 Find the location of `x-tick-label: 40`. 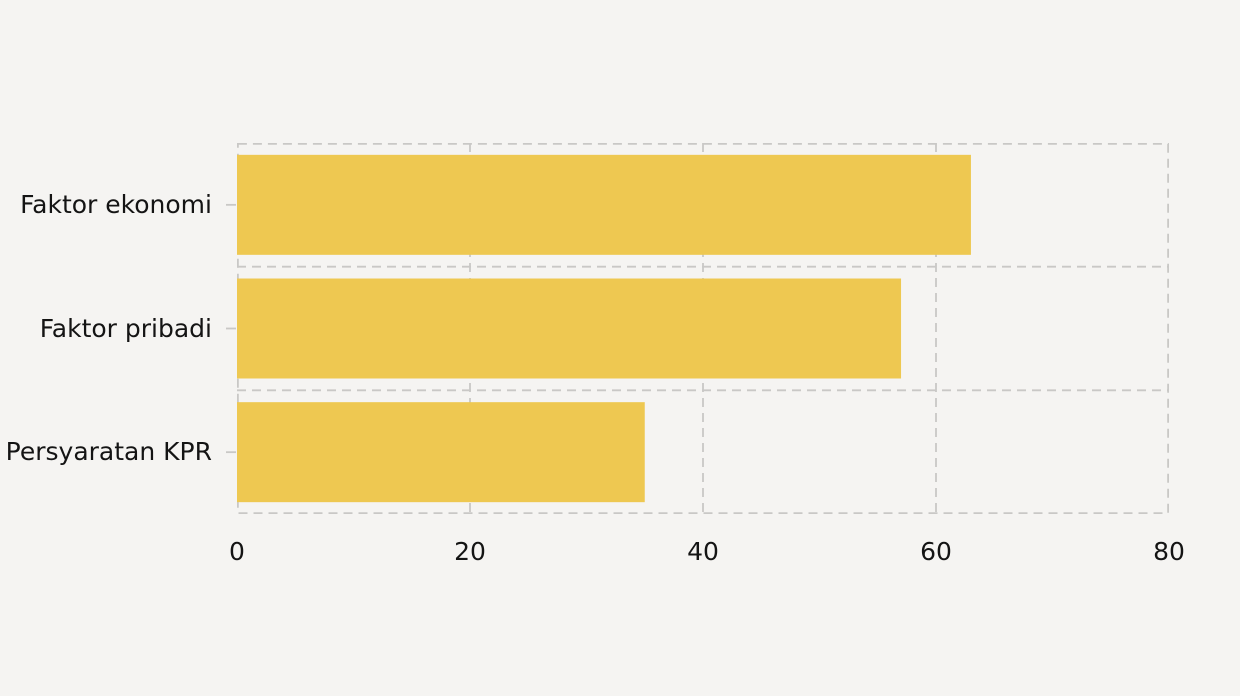

x-tick-label: 40 is located at coordinates (703, 551).